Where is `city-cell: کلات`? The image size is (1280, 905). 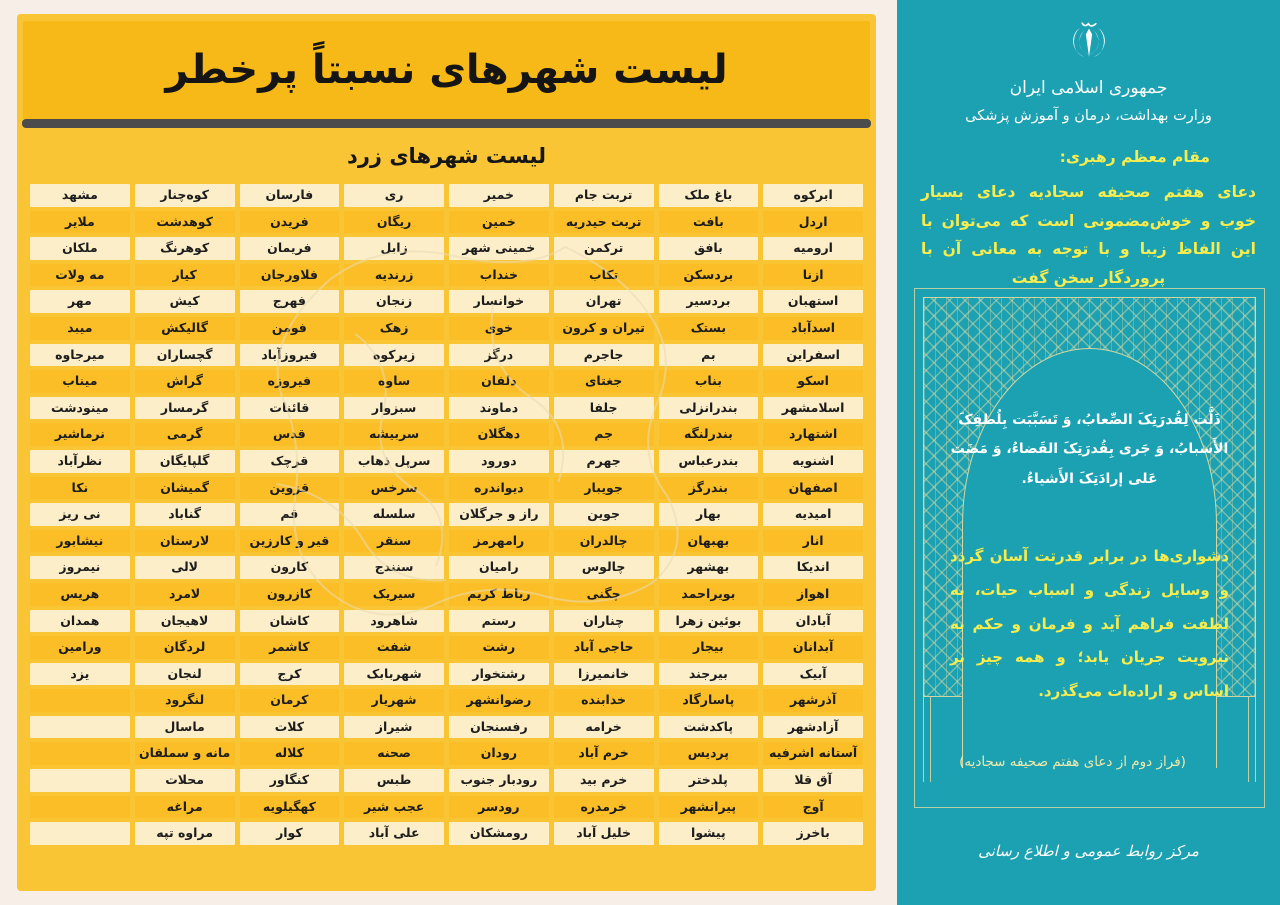 city-cell: کلات is located at coordinates (289, 727).